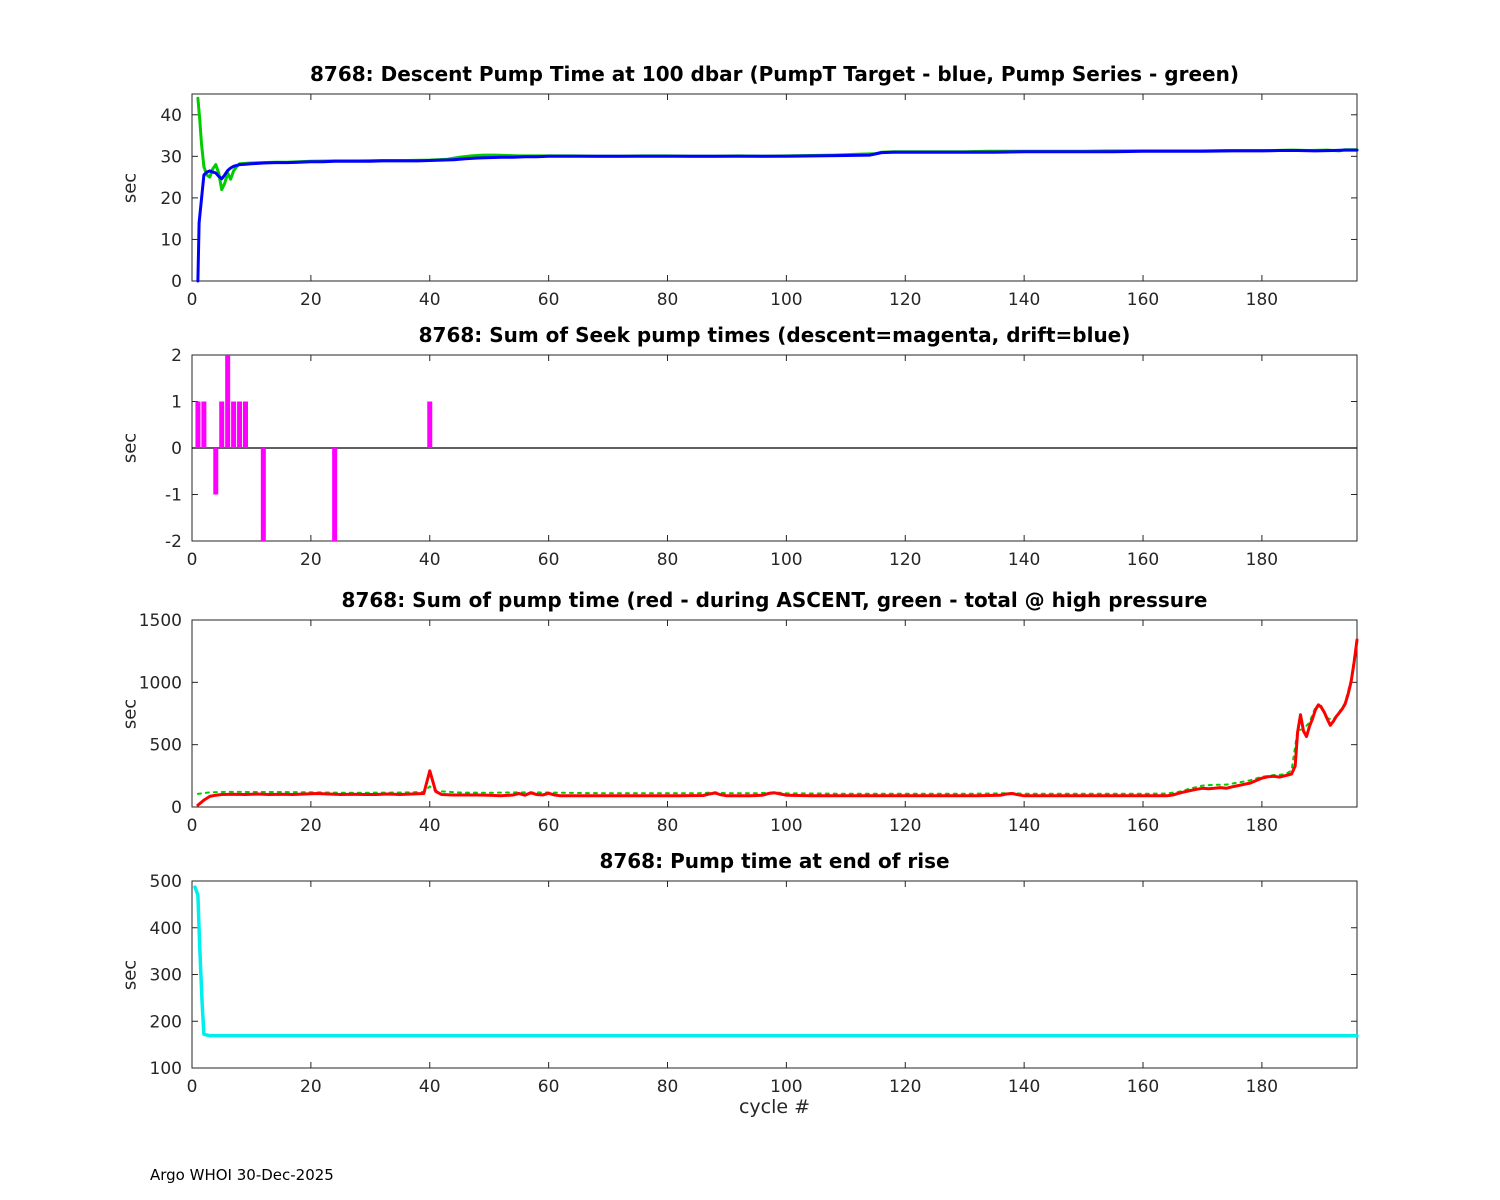 The width and height of the screenshot is (1500, 1200). Describe the element at coordinates (166, 976) in the screenshot. I see `svg-text: 300` at that location.